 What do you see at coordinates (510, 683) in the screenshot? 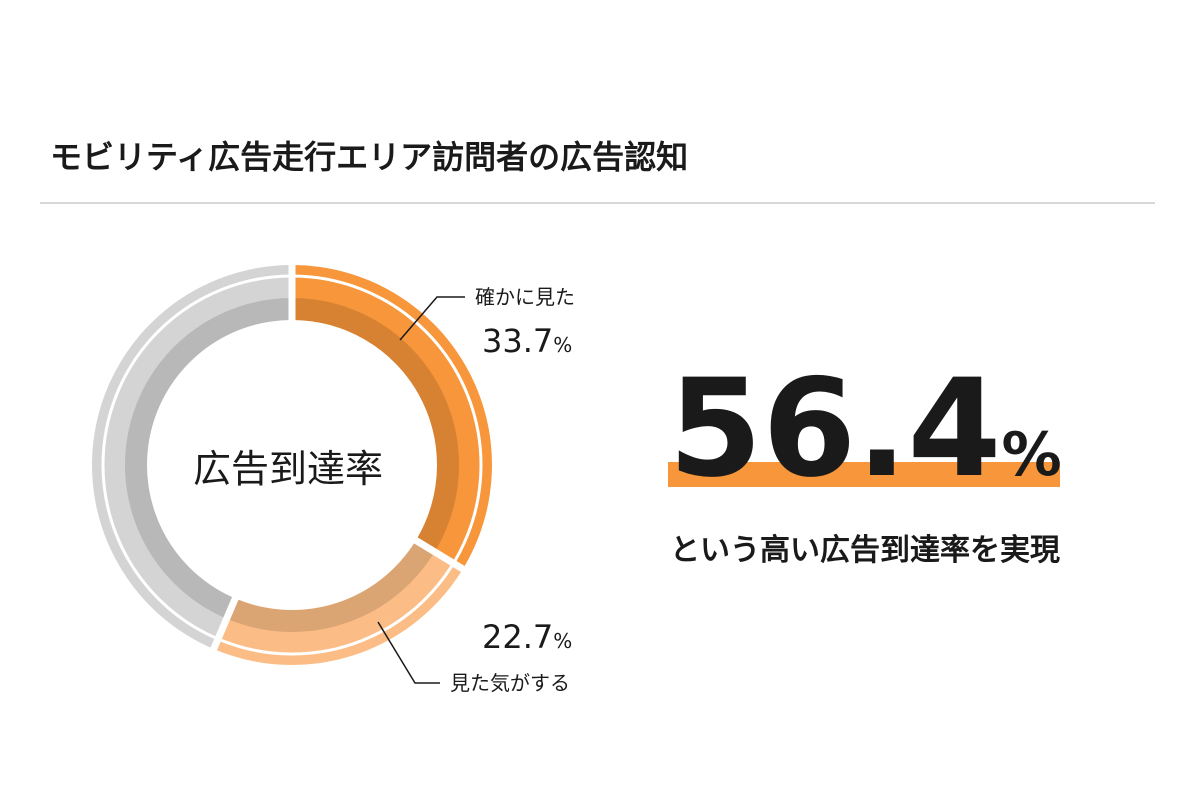
I see `slice-category: 見た気がする` at bounding box center [510, 683].